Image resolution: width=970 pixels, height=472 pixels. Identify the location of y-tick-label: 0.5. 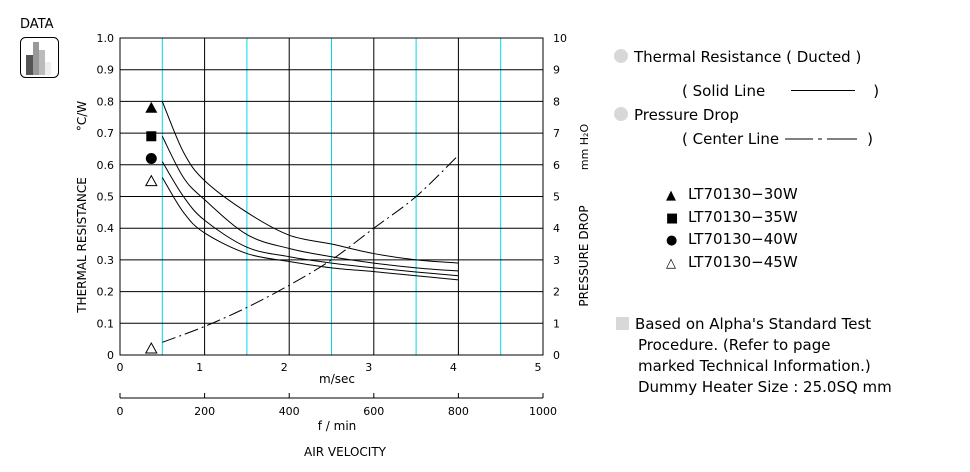
(106, 197).